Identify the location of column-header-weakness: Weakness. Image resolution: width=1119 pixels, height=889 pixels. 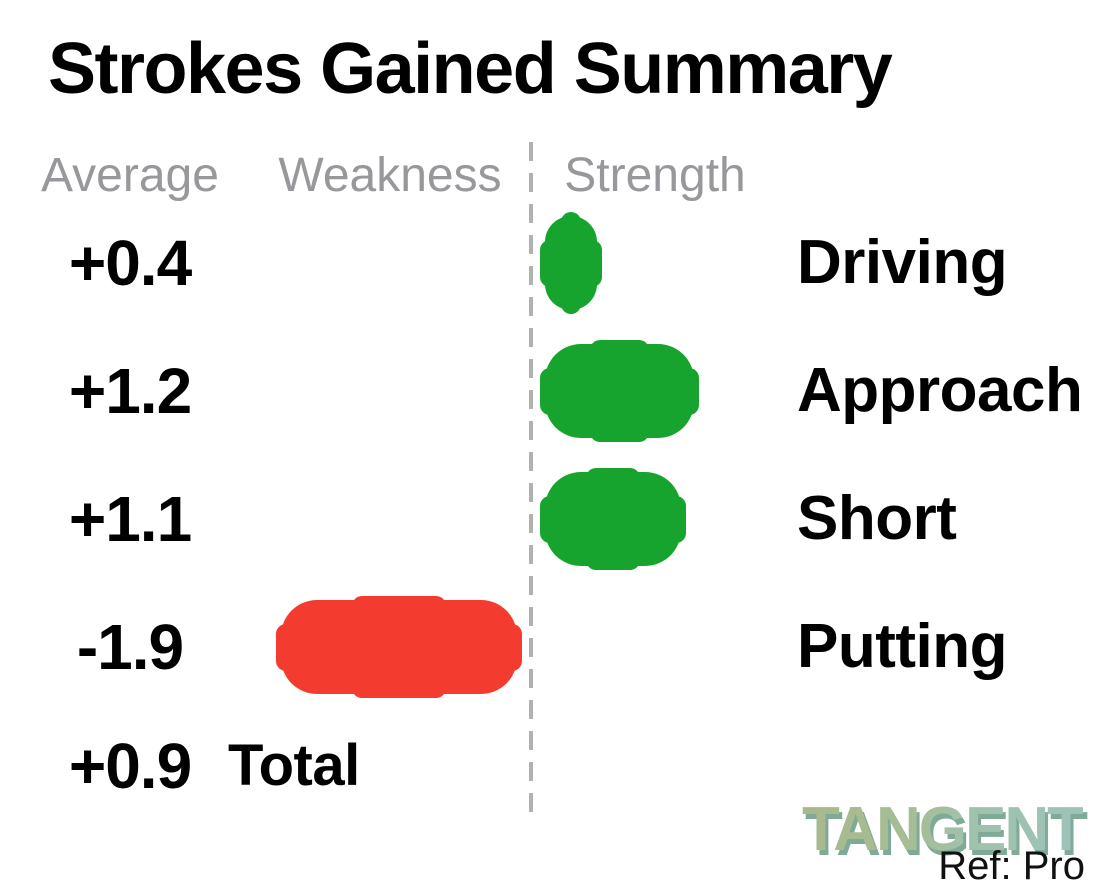
(390, 175).